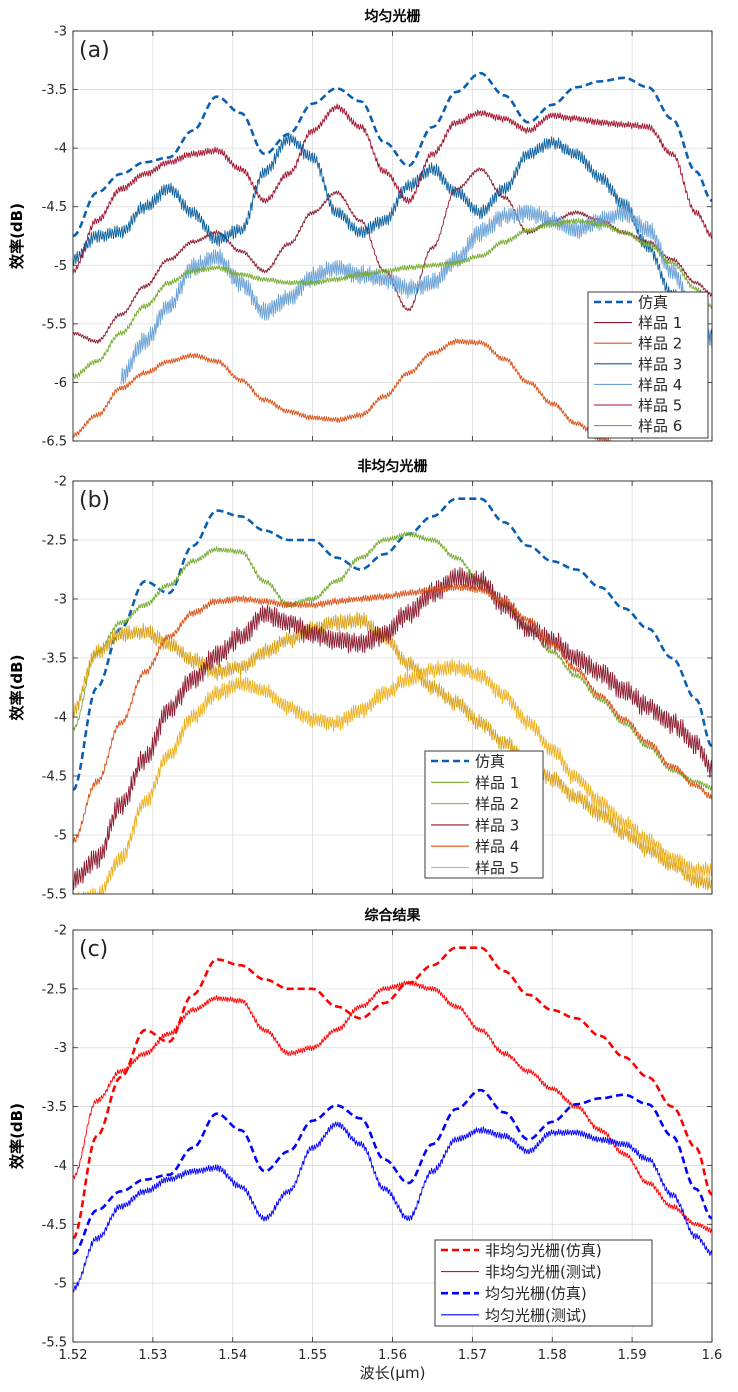  Describe the element at coordinates (393, 915) in the screenshot. I see `chart-title: 综合结果` at that location.